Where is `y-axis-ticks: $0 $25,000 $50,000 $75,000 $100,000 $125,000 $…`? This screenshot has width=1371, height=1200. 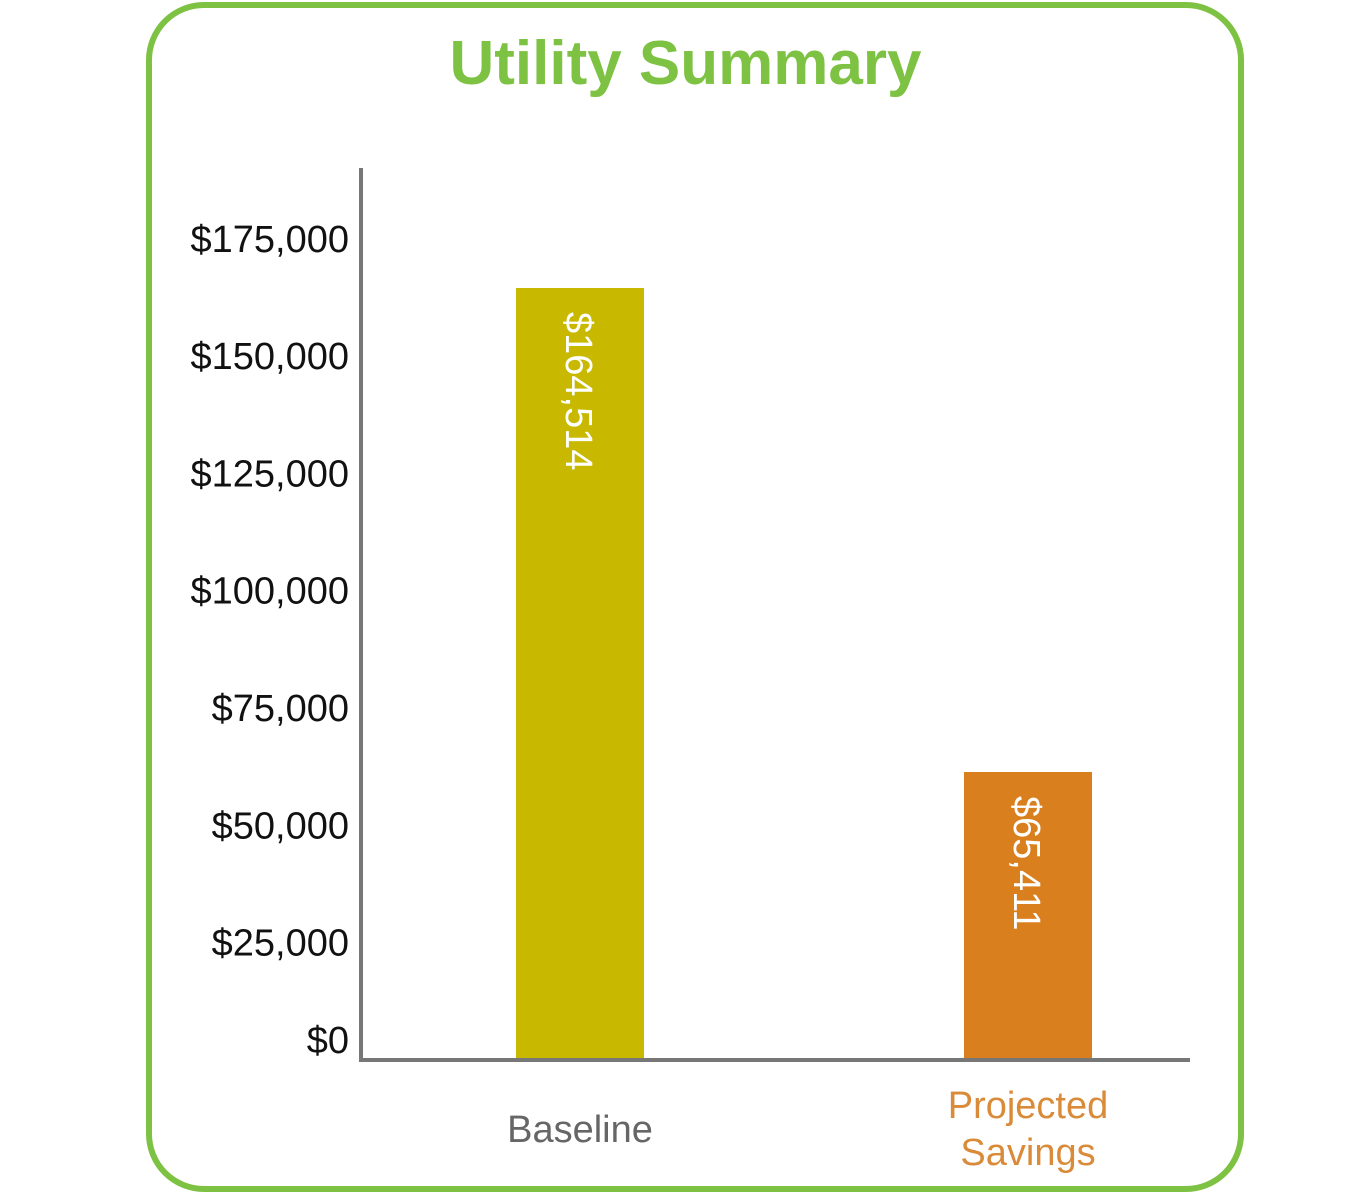 y-axis-ticks: $0 $25,000 $50,000 $75,000 $100,000 $125,000 $… is located at coordinates (270, 640).